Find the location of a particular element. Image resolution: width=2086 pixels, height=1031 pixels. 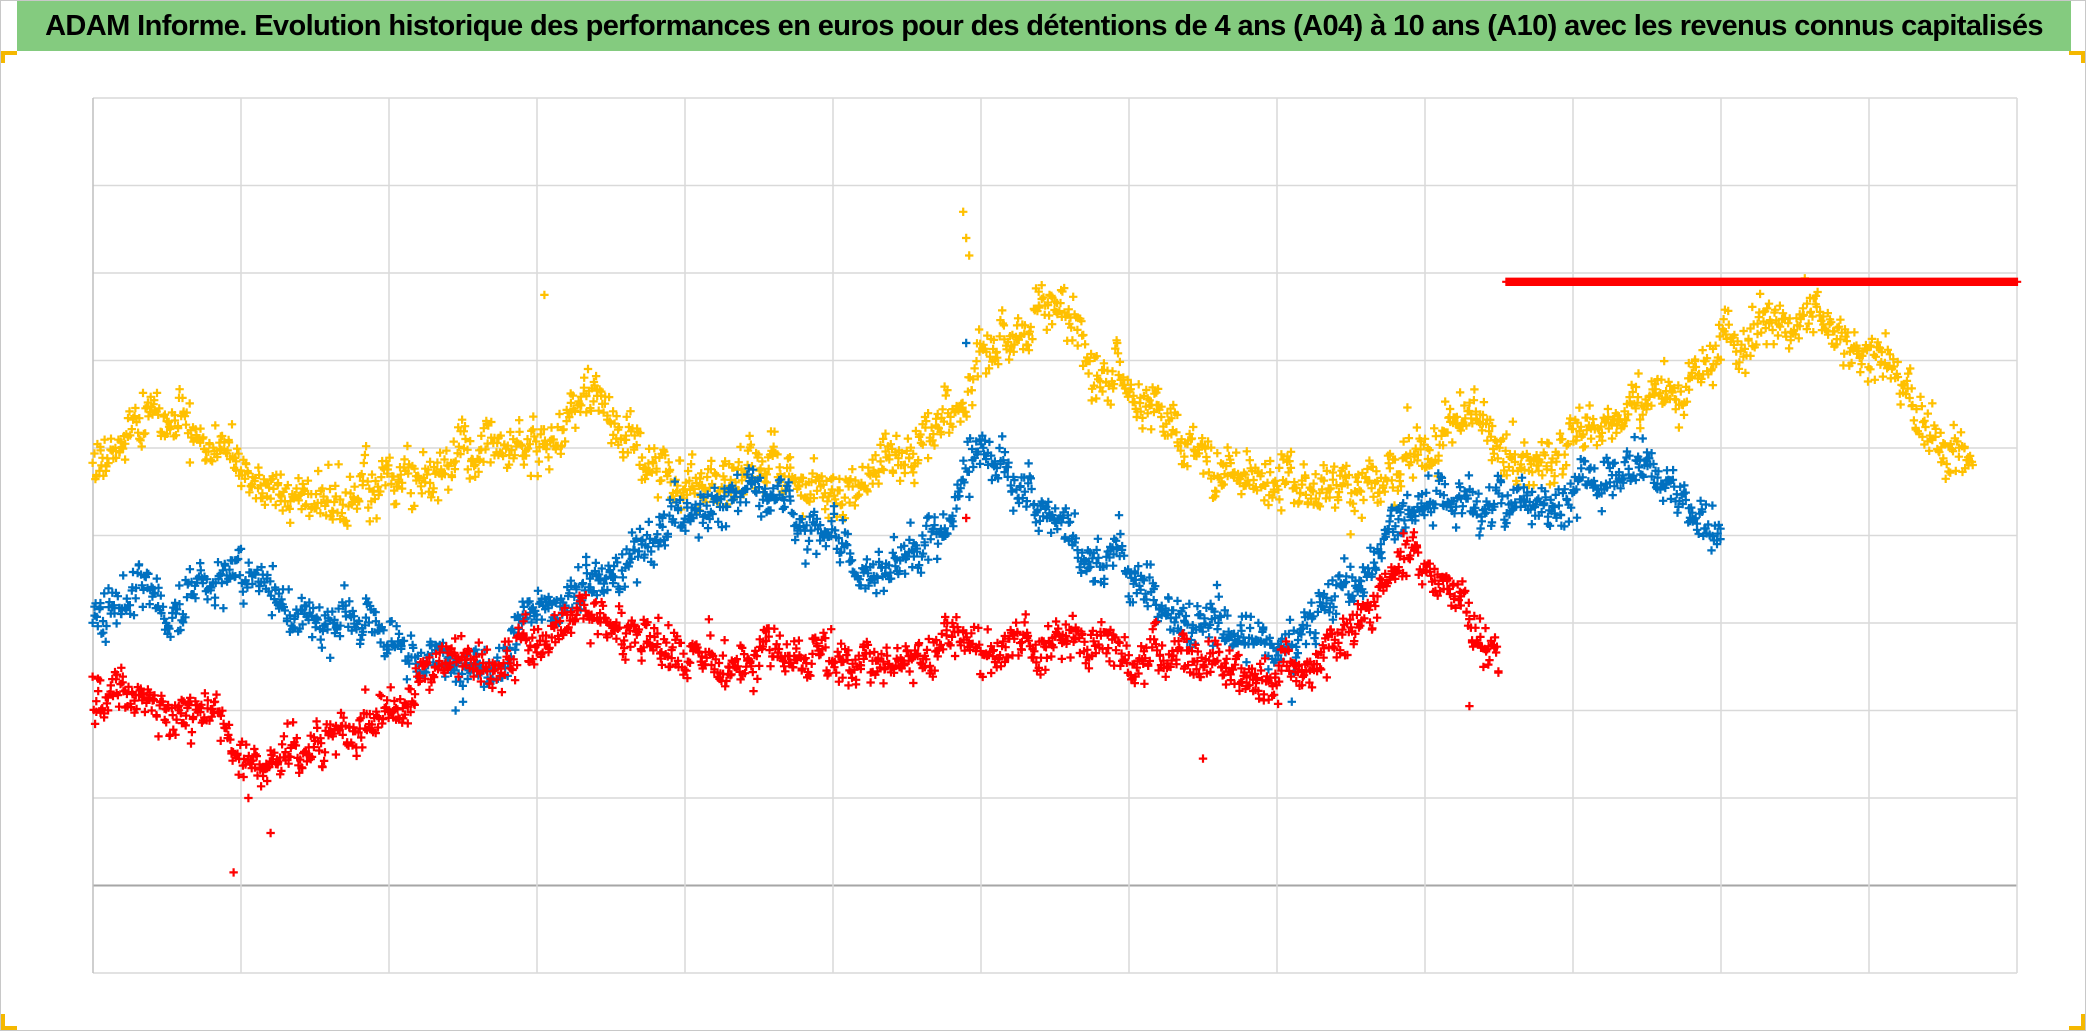

corner-accent-bottom-left is located at coordinates (9, 1022).